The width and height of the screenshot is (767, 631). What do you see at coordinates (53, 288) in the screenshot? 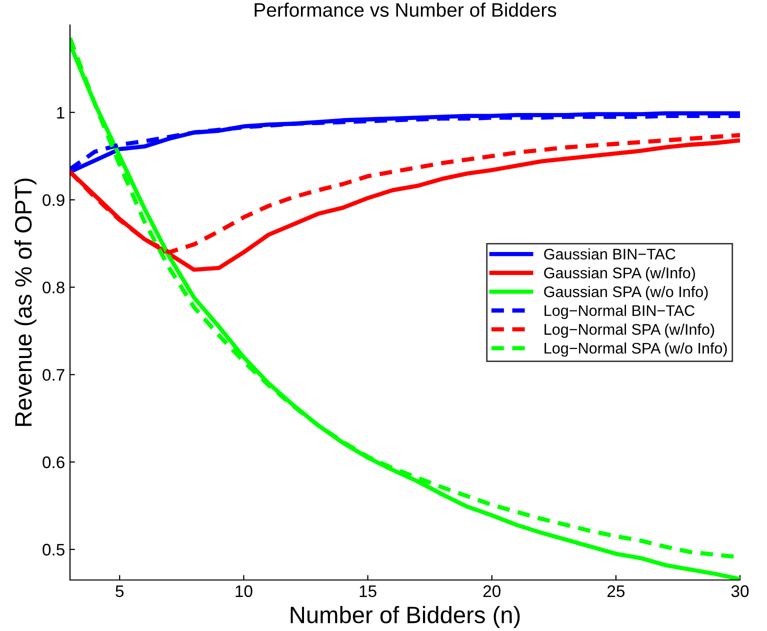
I see `y-tick-label: 0.8` at bounding box center [53, 288].